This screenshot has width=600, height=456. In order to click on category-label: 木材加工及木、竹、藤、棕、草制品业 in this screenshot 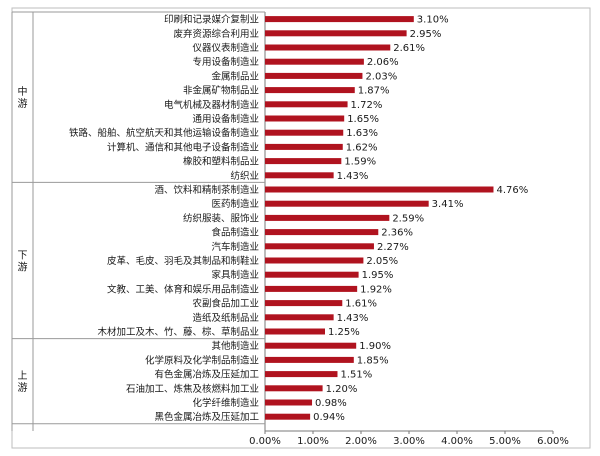, I will do `click(178, 332)`.